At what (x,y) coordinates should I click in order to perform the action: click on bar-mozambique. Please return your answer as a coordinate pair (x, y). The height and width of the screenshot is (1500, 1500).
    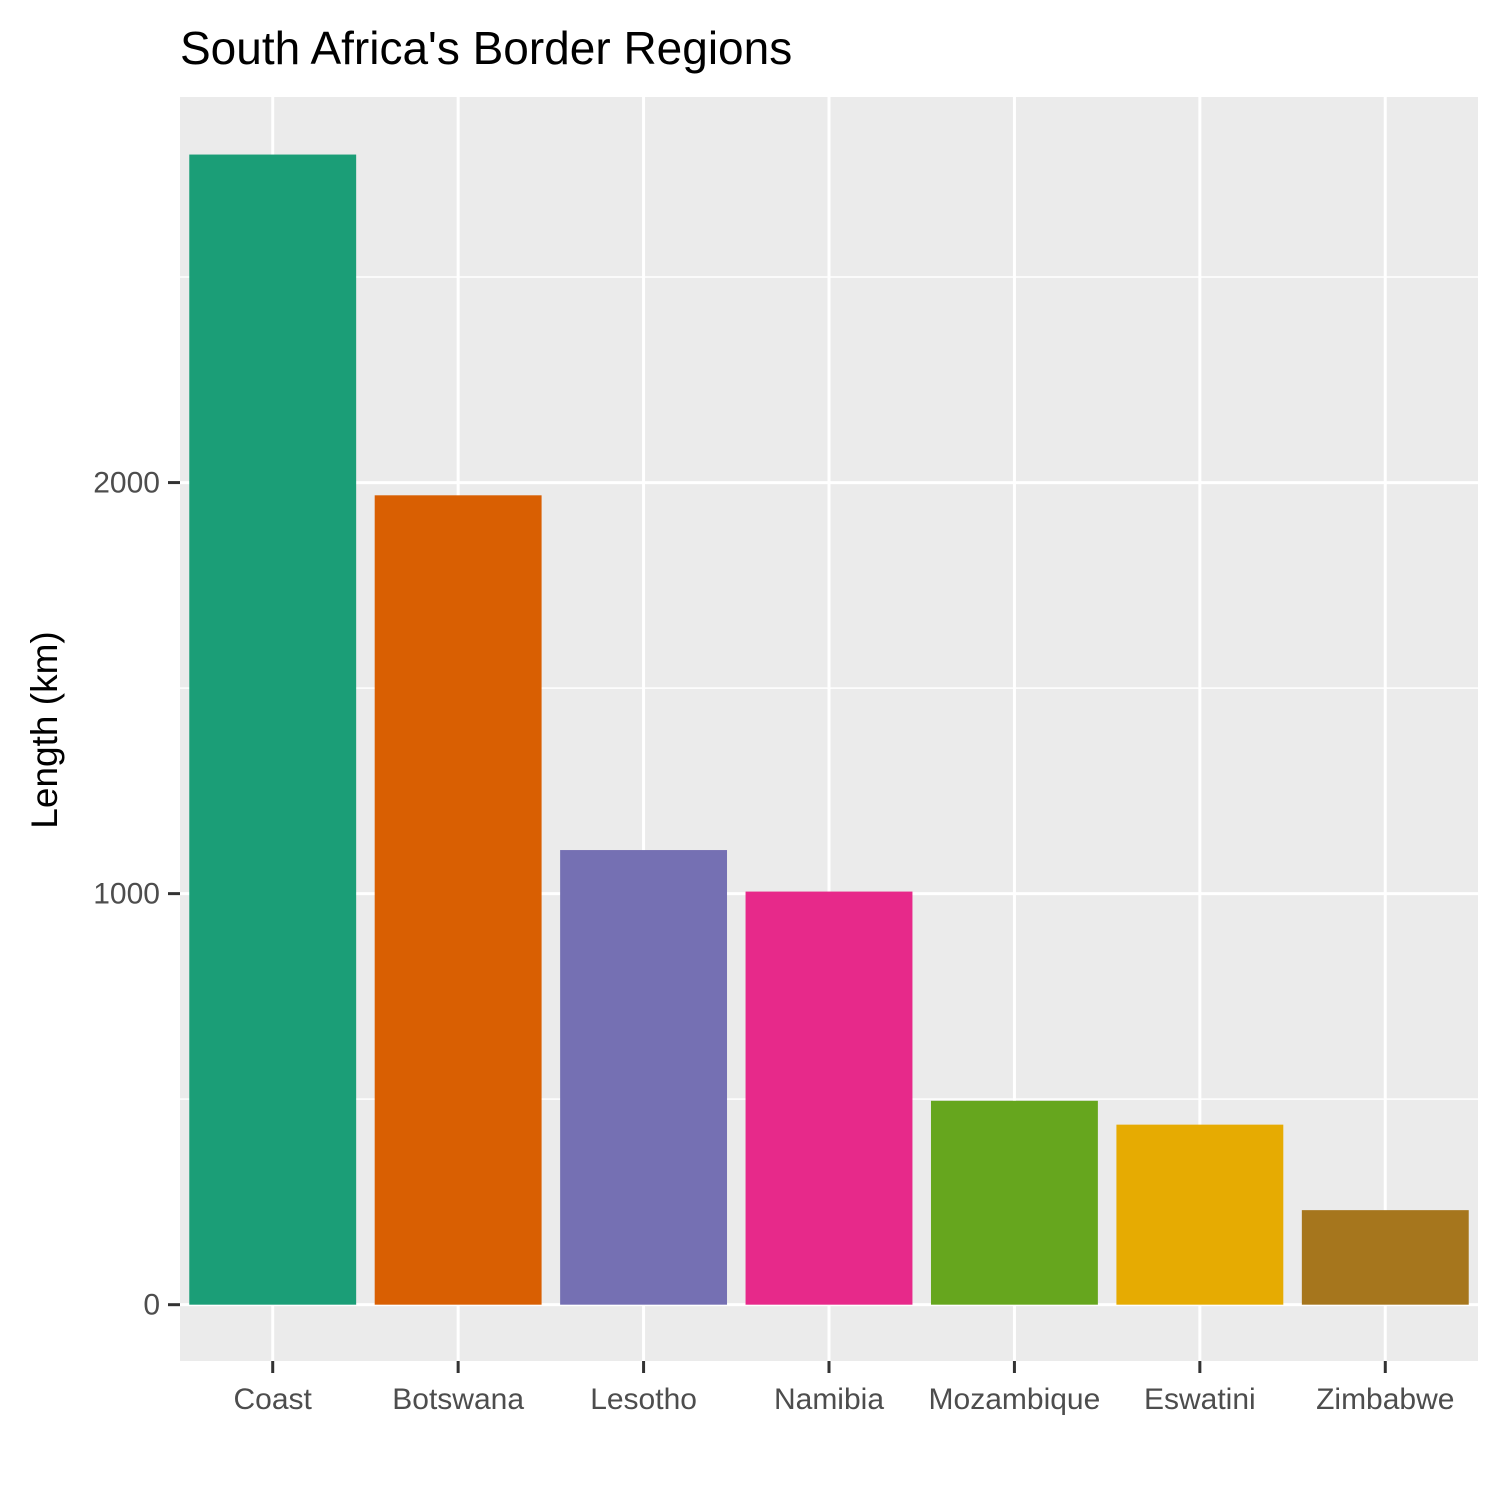
    Looking at the image, I should click on (1014, 1202).